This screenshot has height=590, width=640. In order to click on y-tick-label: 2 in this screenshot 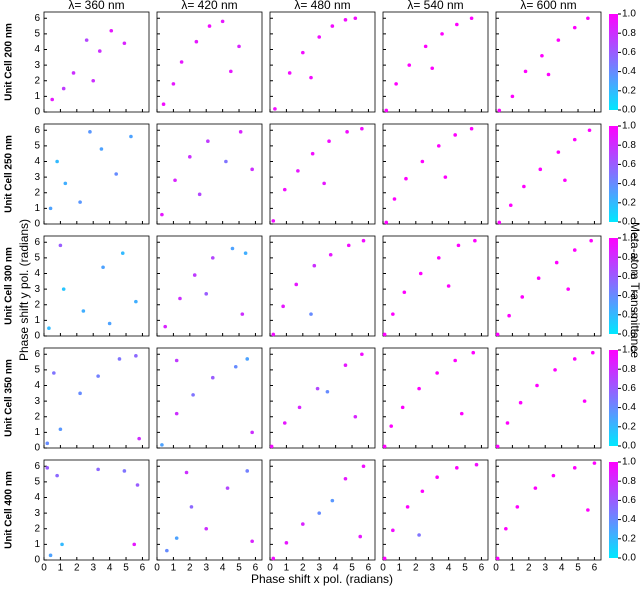, I will do `click(37, 416)`.